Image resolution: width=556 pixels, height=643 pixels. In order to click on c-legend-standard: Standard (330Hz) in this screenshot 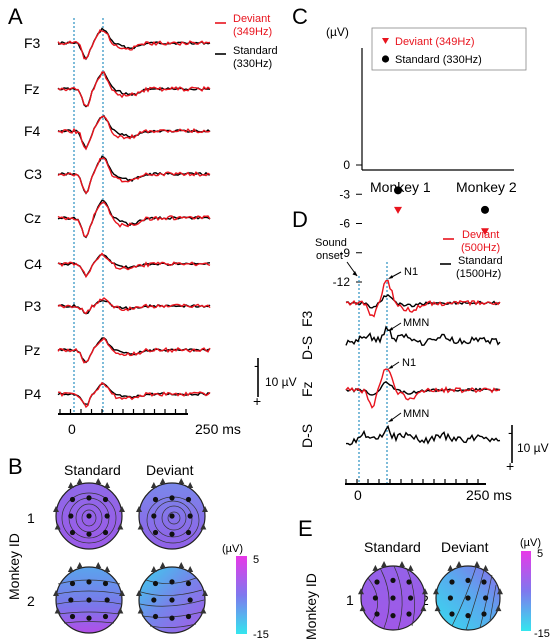, I will do `click(438, 60)`.